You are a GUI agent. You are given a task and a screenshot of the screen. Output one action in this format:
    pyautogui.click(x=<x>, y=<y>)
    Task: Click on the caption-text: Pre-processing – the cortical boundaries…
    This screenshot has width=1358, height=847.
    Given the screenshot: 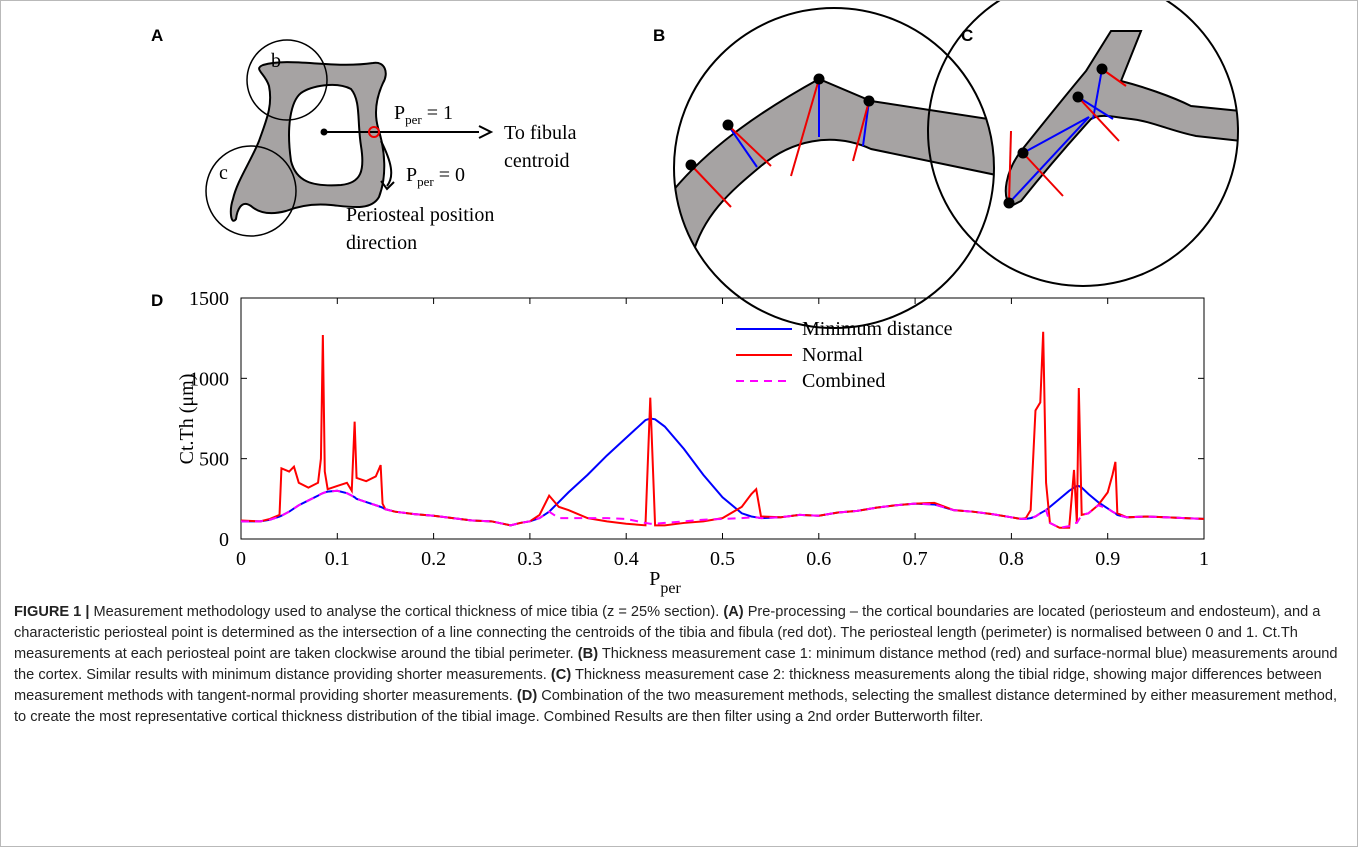 What is the action you would take?
    pyautogui.click(x=667, y=633)
    